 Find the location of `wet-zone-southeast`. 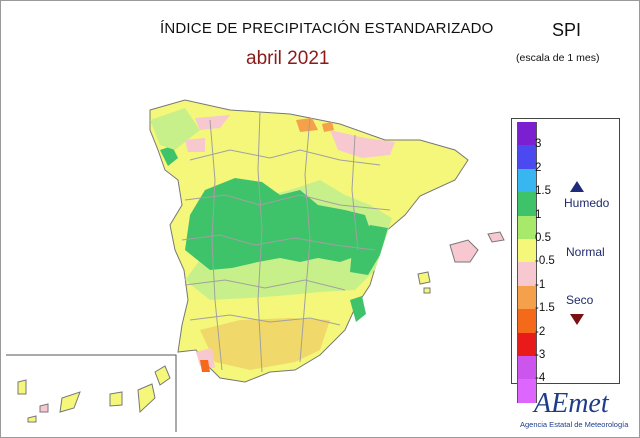

wet-zone-southeast is located at coordinates (358, 309).